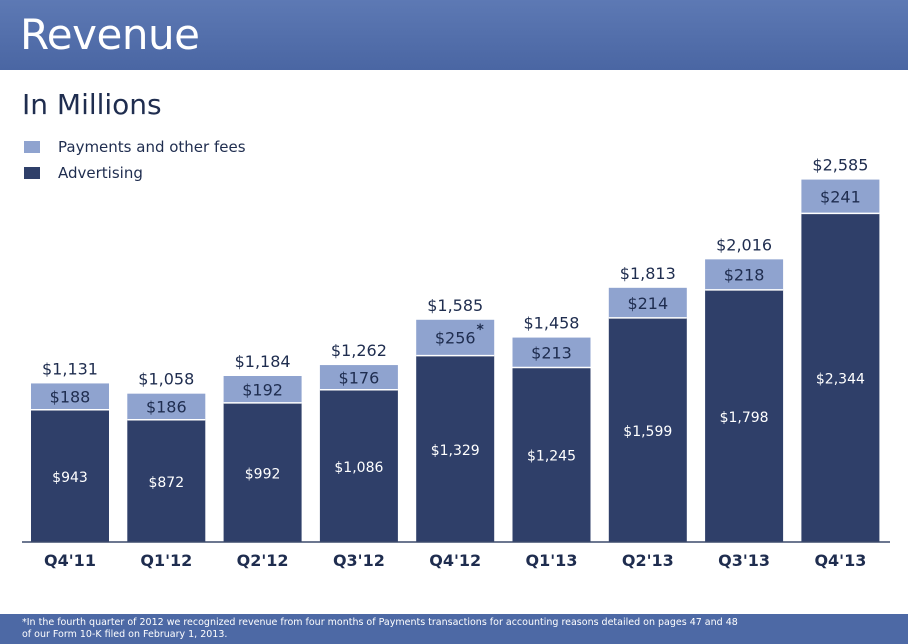  What do you see at coordinates (110, 34) in the screenshot?
I see `page-title: Revenue` at bounding box center [110, 34].